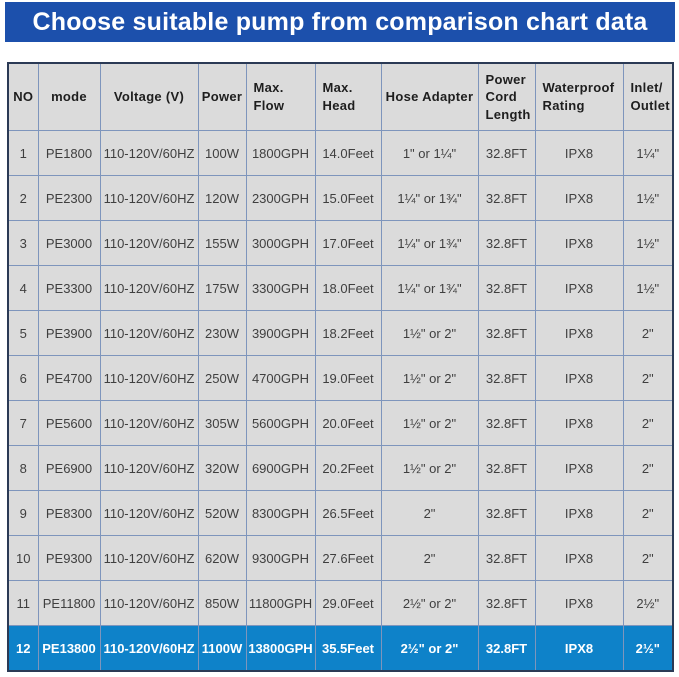 The image size is (679, 677). Describe the element at coordinates (506, 96) in the screenshot. I see `col-header-cord: Power Cord Length` at that location.